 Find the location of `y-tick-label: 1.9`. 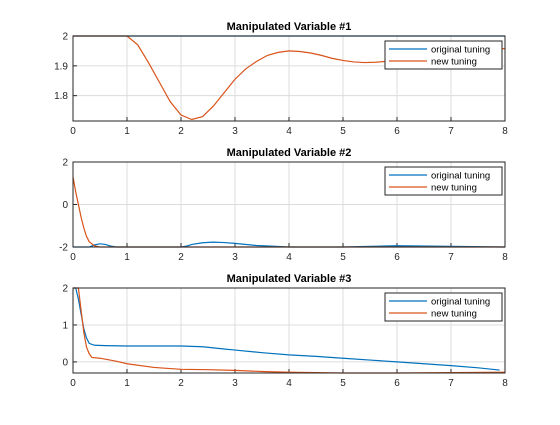

y-tick-label: 1.9 is located at coordinates (61, 66).